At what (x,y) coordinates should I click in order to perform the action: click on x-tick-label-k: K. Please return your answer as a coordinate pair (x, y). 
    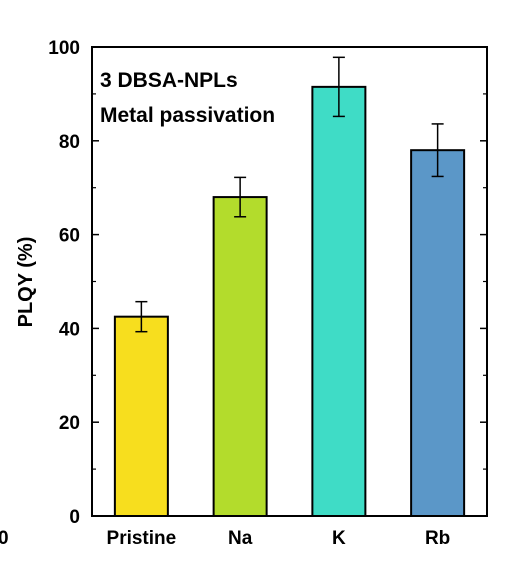
    Looking at the image, I should click on (339, 538).